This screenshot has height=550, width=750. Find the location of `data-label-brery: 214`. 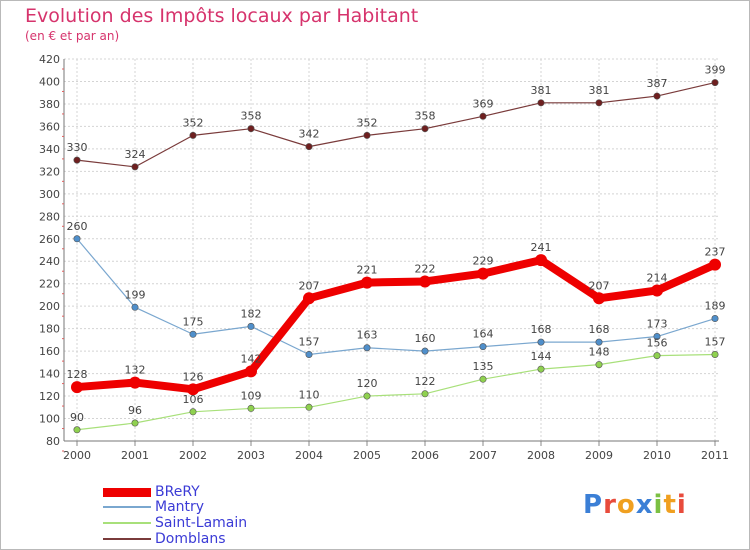

data-label-brery: 214 is located at coordinates (657, 277).